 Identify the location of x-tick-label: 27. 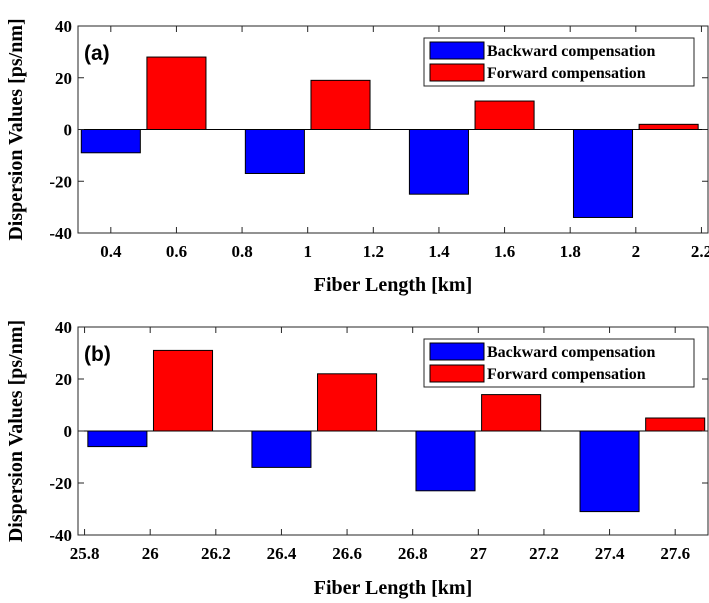
(479, 553).